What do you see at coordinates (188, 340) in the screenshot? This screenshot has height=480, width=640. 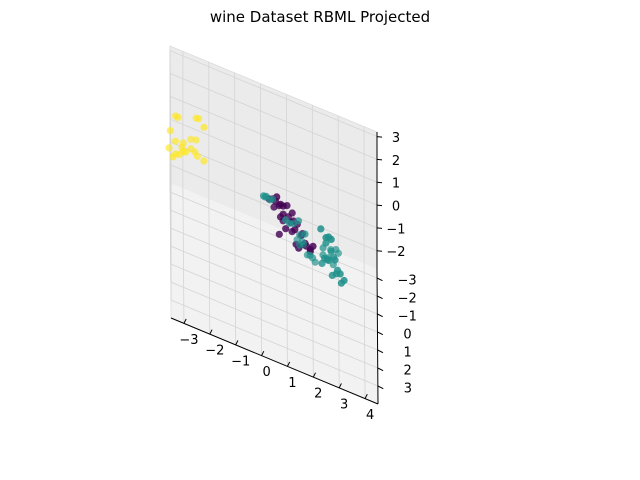 I see `x-tick-label: −3` at bounding box center [188, 340].